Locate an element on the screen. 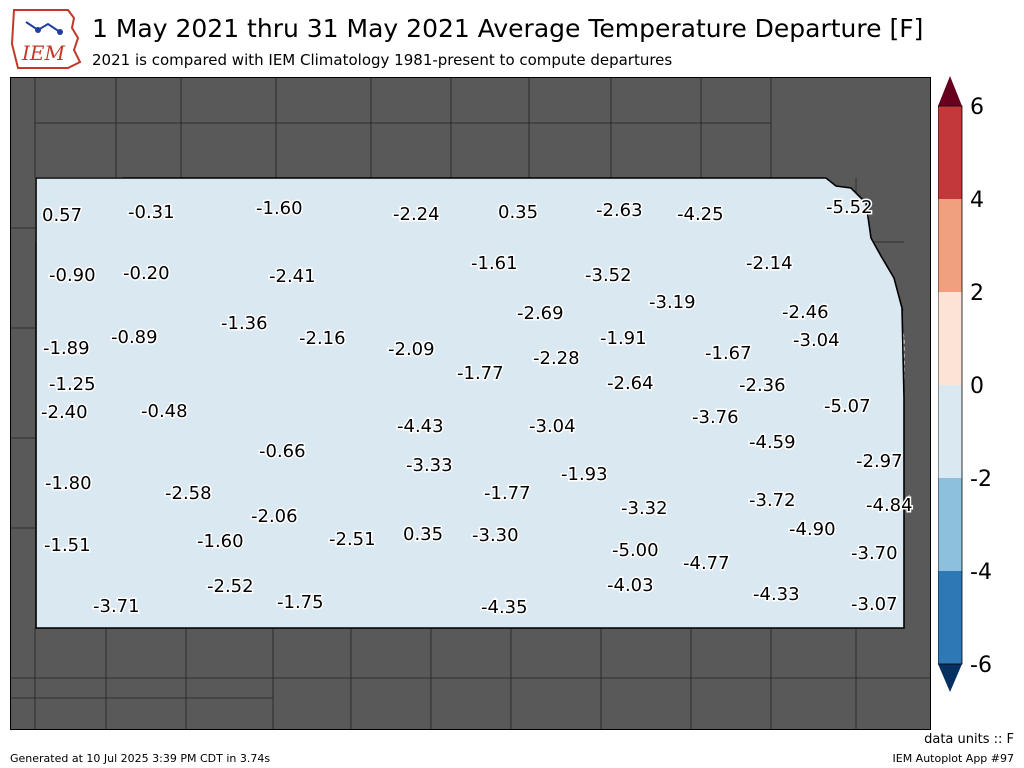 This screenshot has width=1024, height=768. value-label: -2.28 is located at coordinates (556, 358).